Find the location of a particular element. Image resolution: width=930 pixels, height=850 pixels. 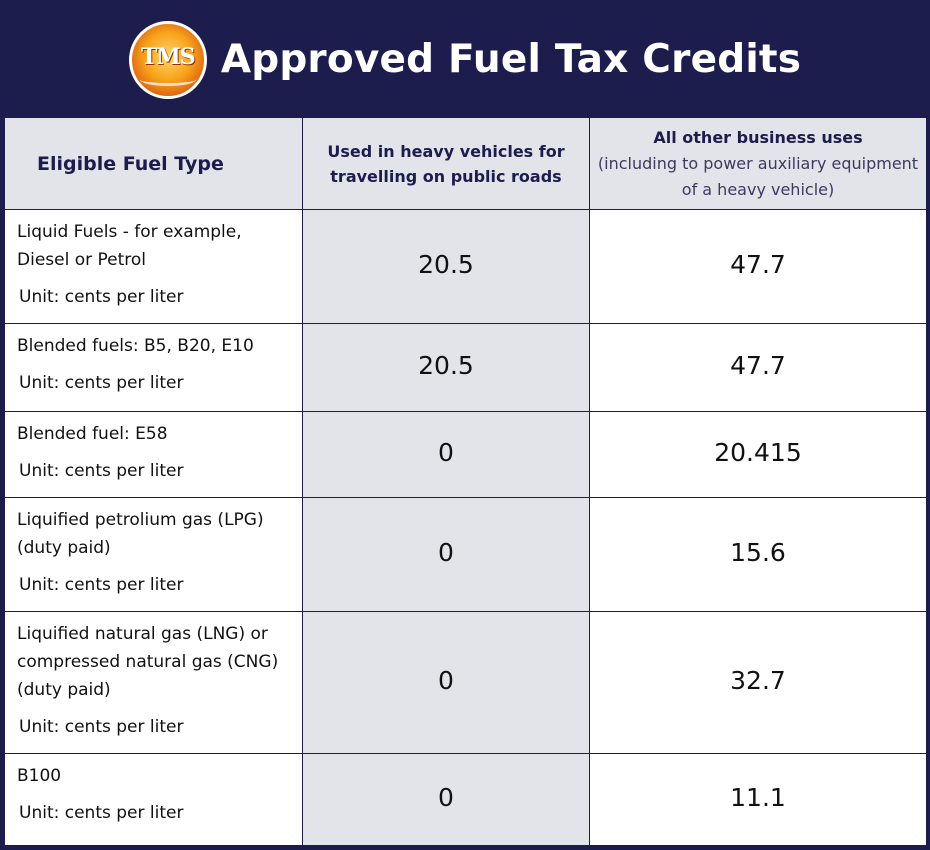

other-use-rate-value: 15.6 is located at coordinates (758, 552).